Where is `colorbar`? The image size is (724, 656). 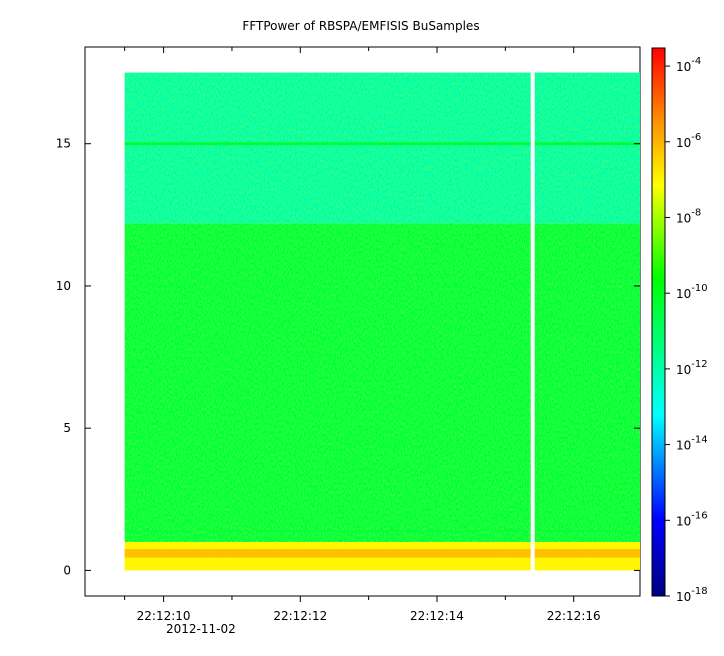
colorbar is located at coordinates (658, 322).